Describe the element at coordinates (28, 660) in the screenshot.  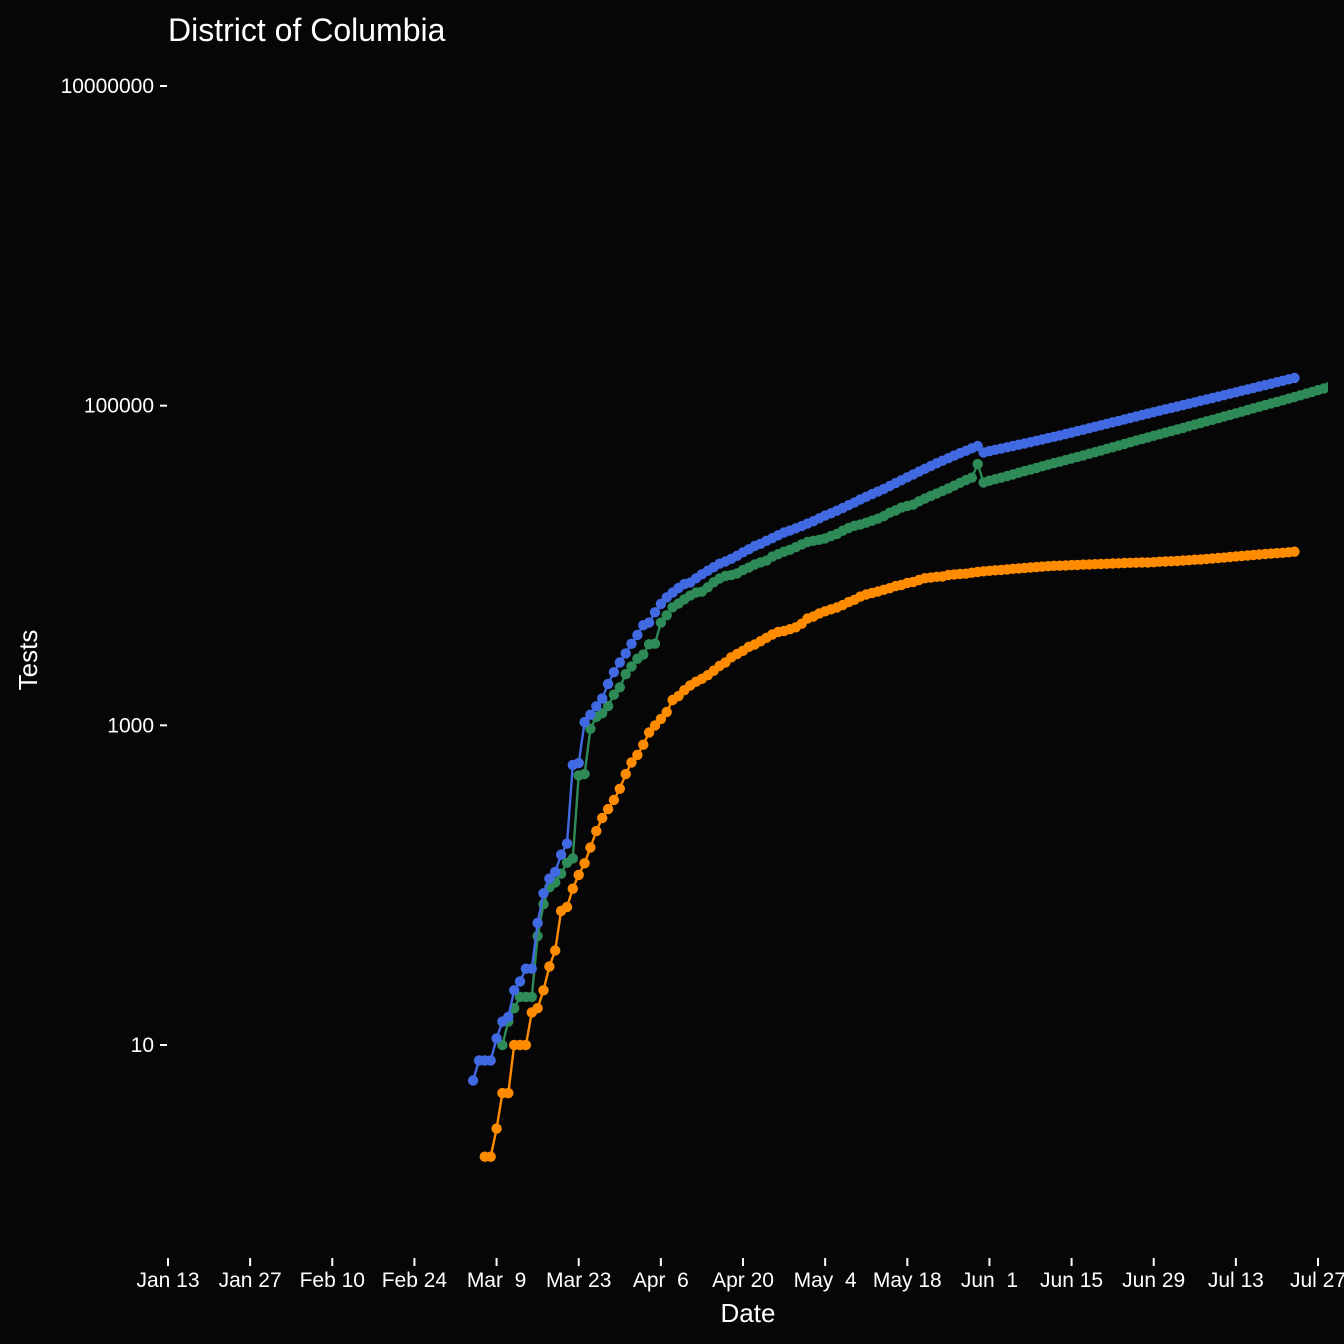
I see `y-axis-title: Tests` at that location.